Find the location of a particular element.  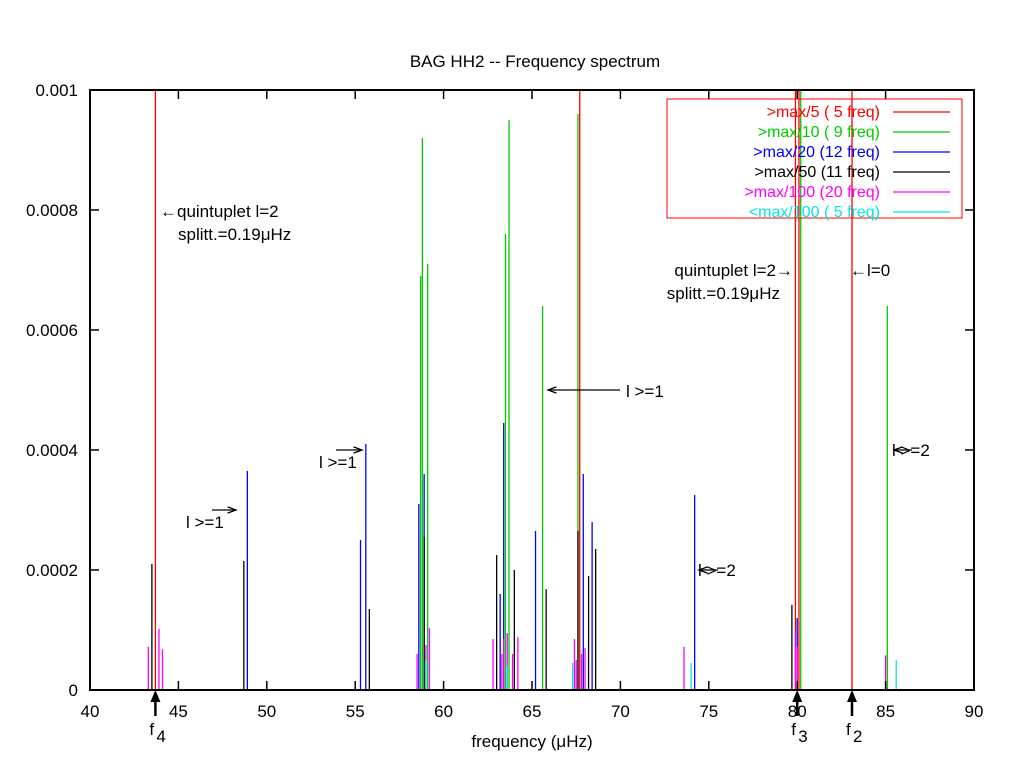

x-tick-label: 85 is located at coordinates (885, 711).